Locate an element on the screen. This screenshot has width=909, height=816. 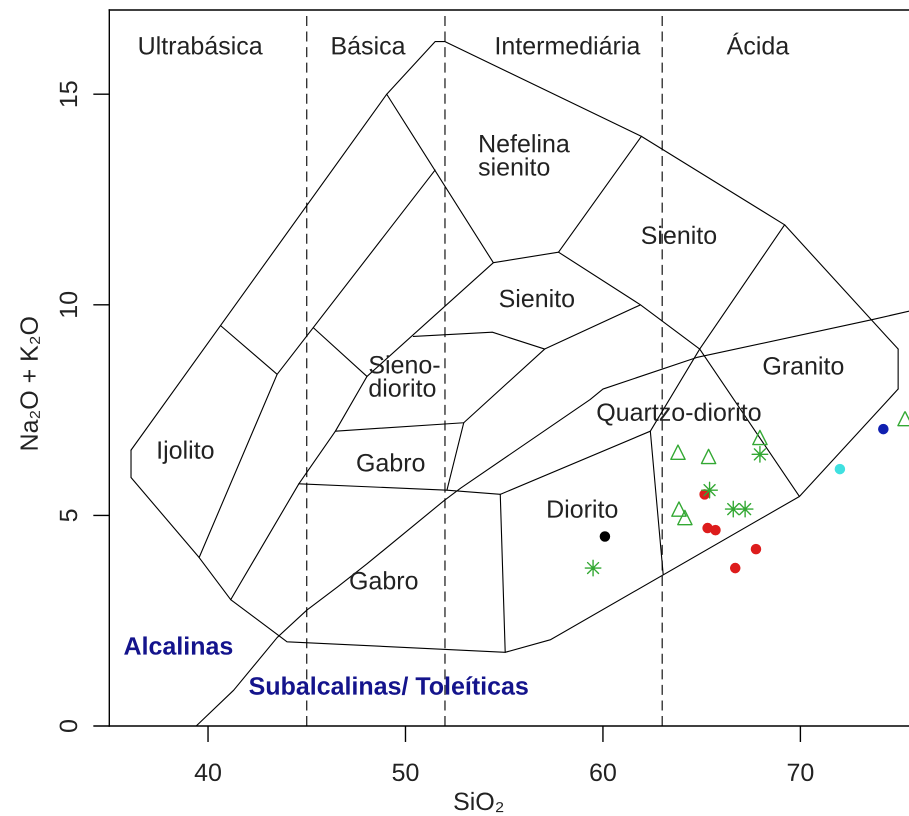
x-tick-label: 50 is located at coordinates (405, 772).